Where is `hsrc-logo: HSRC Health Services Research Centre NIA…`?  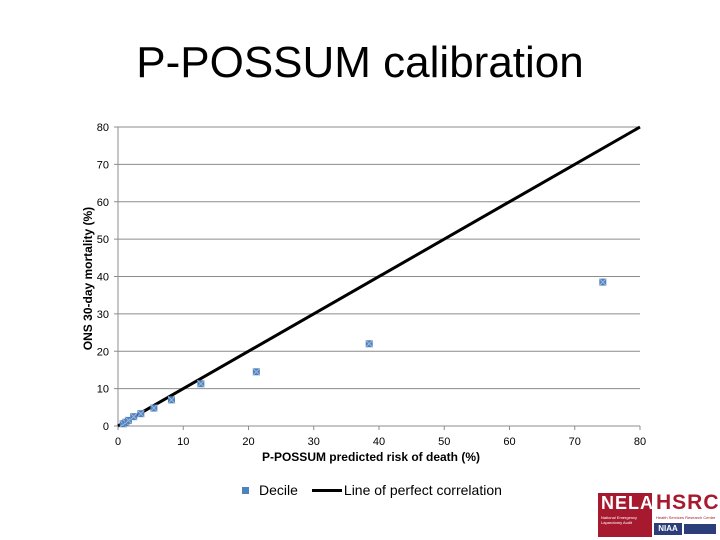 hsrc-logo: HSRC Health Services Research Centre NIA… is located at coordinates (687, 514).